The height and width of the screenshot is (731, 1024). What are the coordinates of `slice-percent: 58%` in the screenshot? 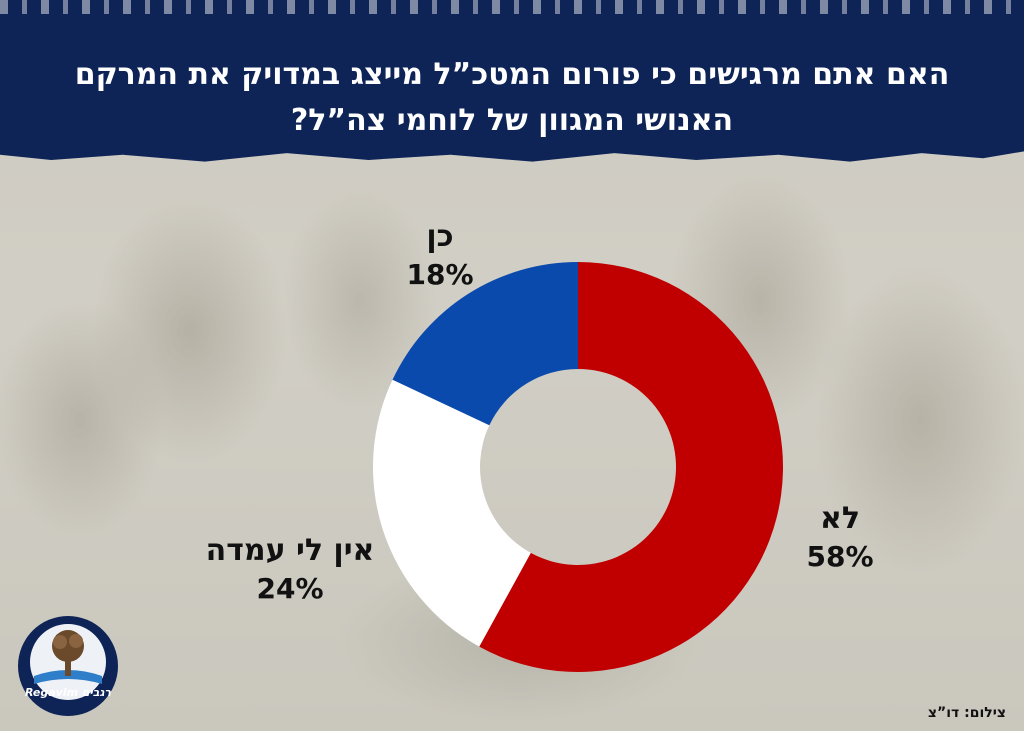 It's located at (840, 556).